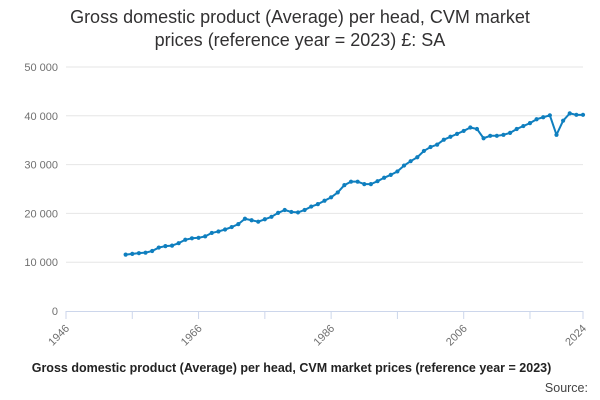 This screenshot has height=400, width=600. Describe the element at coordinates (41, 166) in the screenshot. I see `y-tick-label: 30 000` at that location.